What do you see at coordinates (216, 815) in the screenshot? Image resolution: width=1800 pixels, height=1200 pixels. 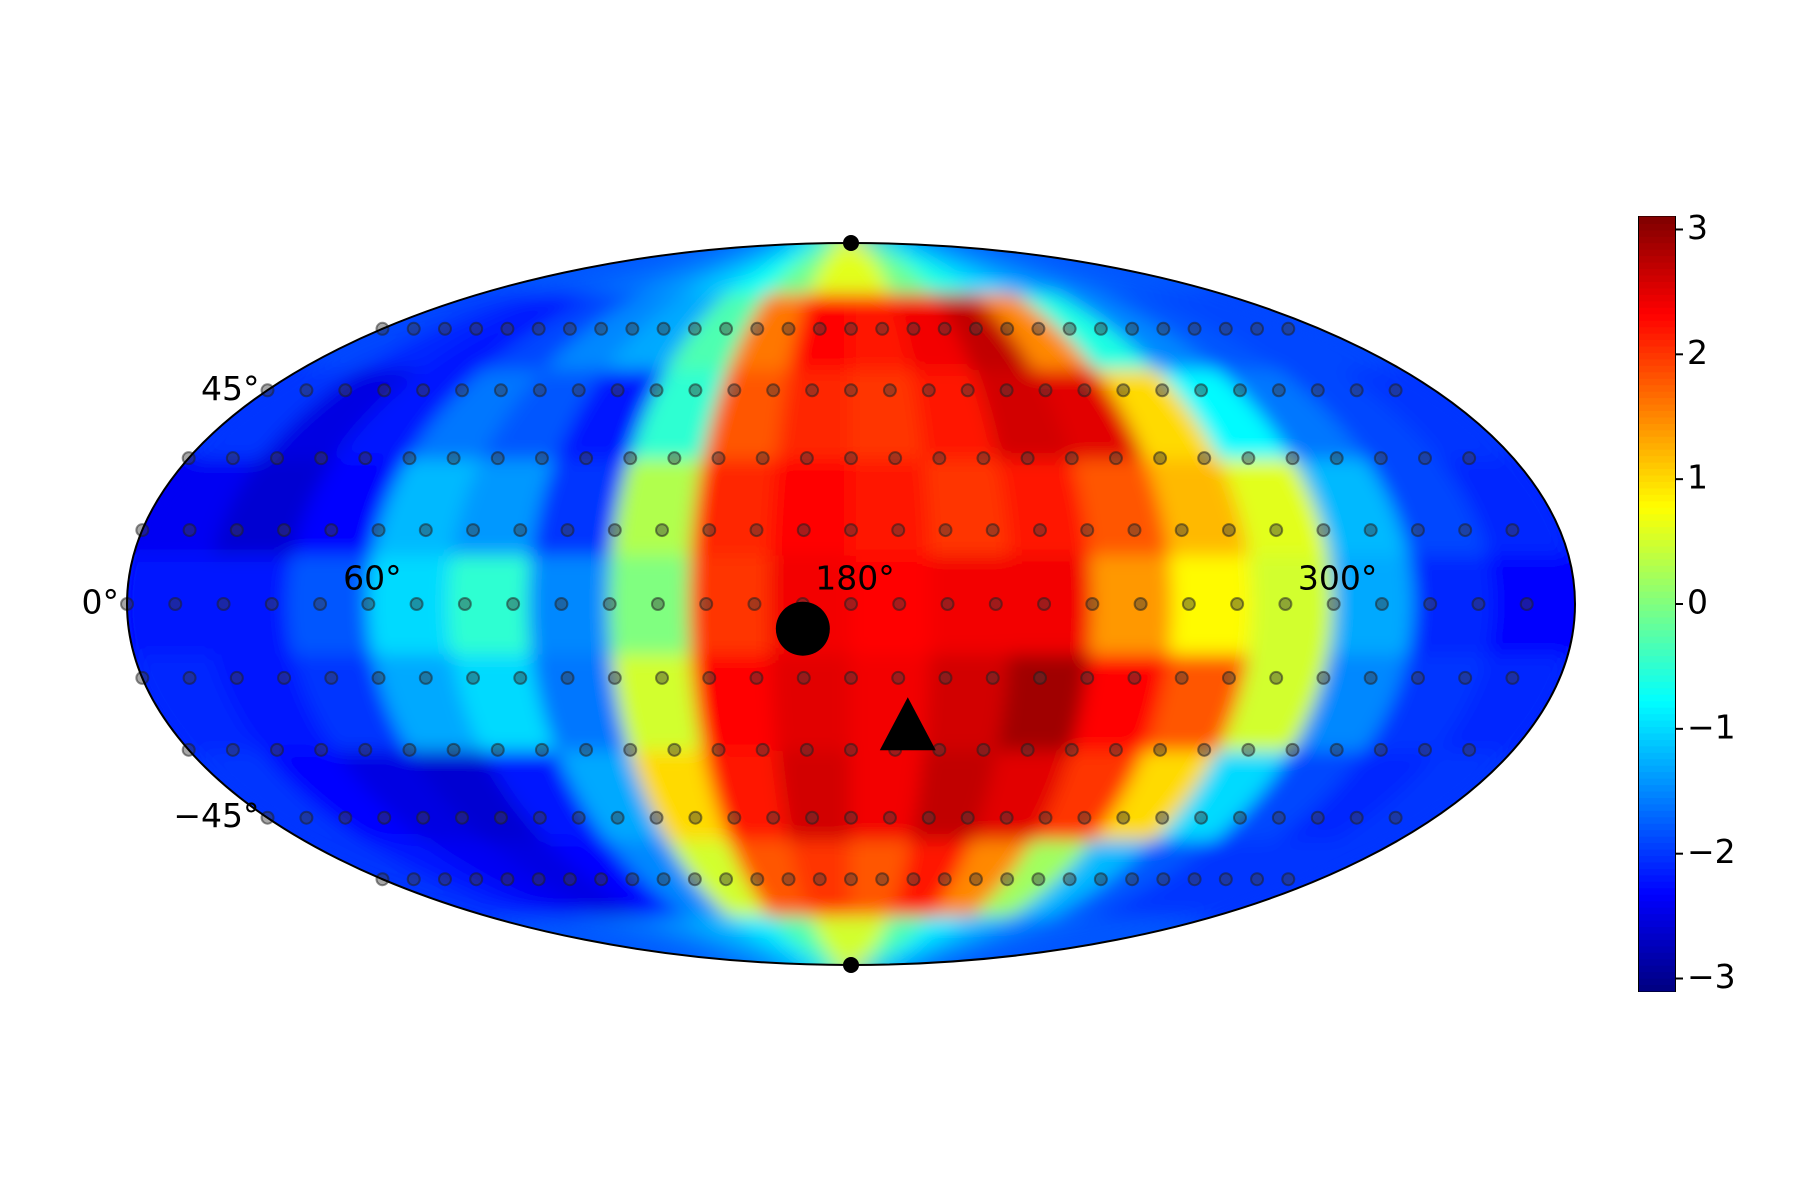 I see `y-tick-label: −45°` at bounding box center [216, 815].